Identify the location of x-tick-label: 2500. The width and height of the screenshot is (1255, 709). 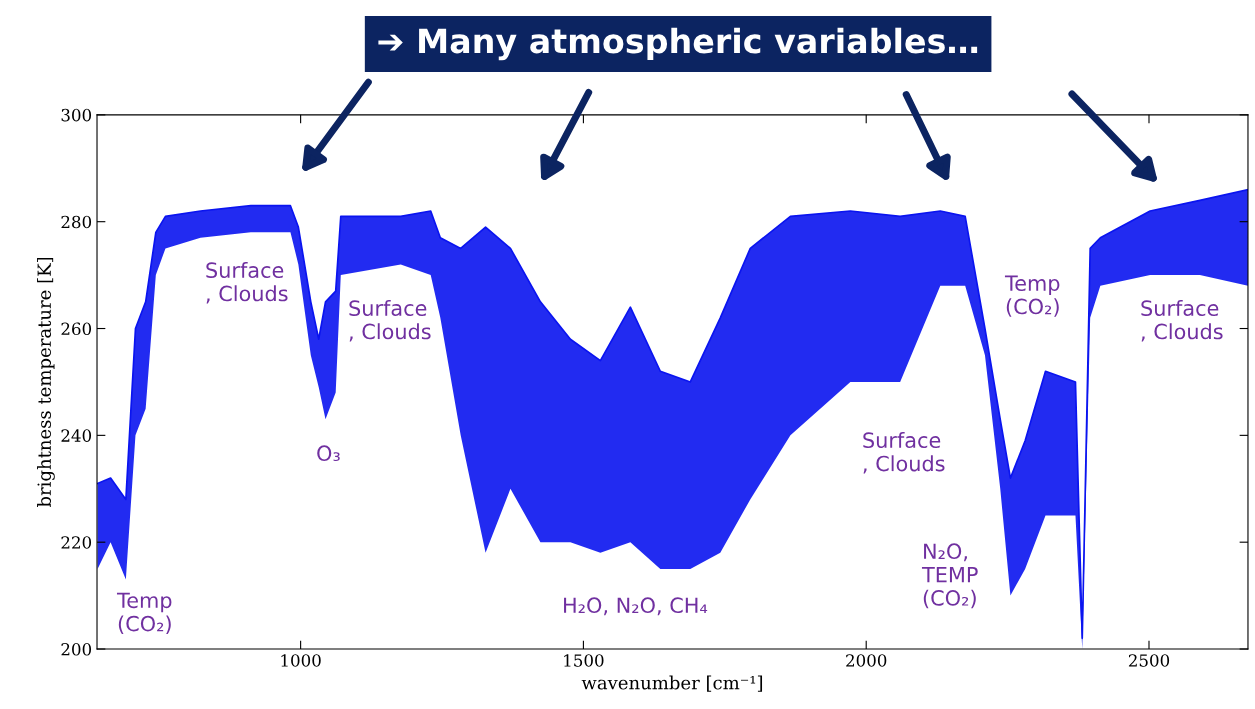
(1149, 660).